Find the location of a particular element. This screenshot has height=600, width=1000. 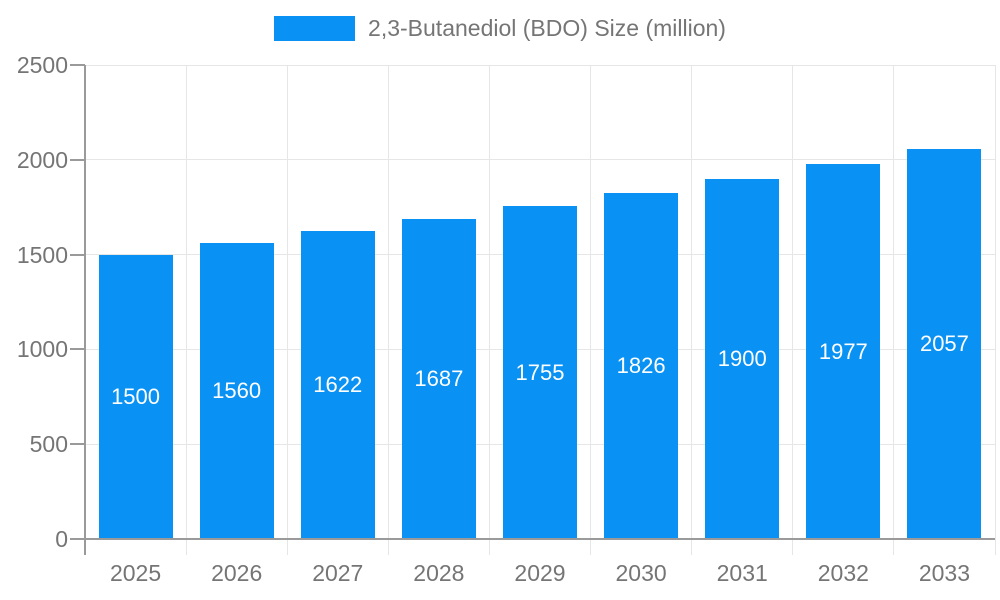

y-axis-label: 0 is located at coordinates (61, 539).